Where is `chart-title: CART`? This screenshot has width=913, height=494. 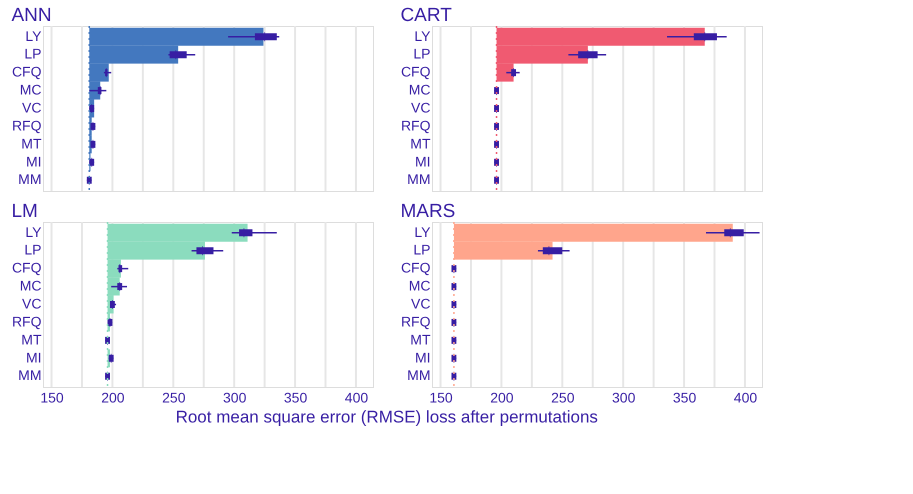
chart-title: CART is located at coordinates (426, 15).